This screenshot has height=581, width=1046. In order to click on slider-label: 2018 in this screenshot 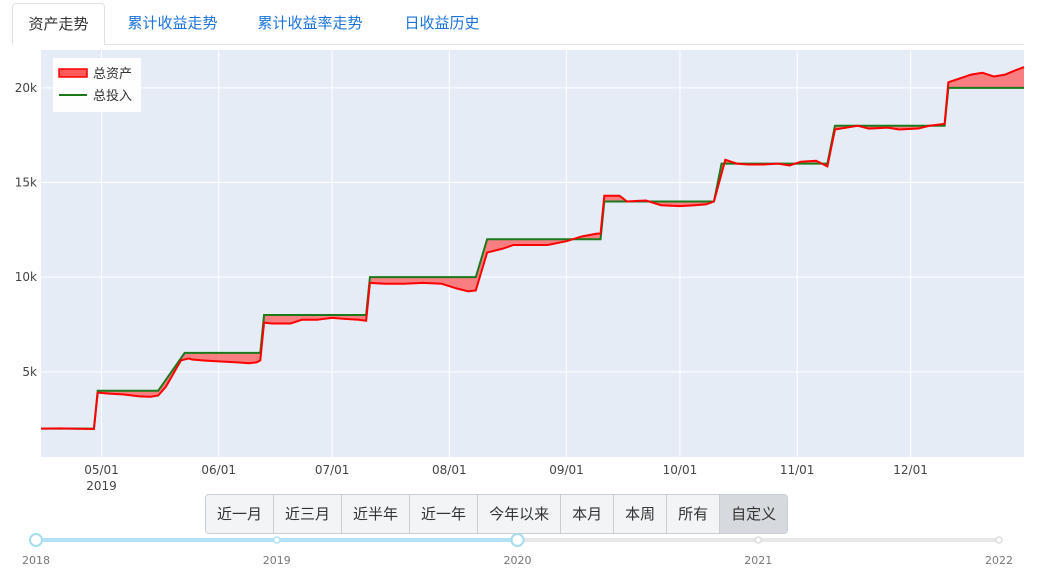, I will do `click(36, 560)`.